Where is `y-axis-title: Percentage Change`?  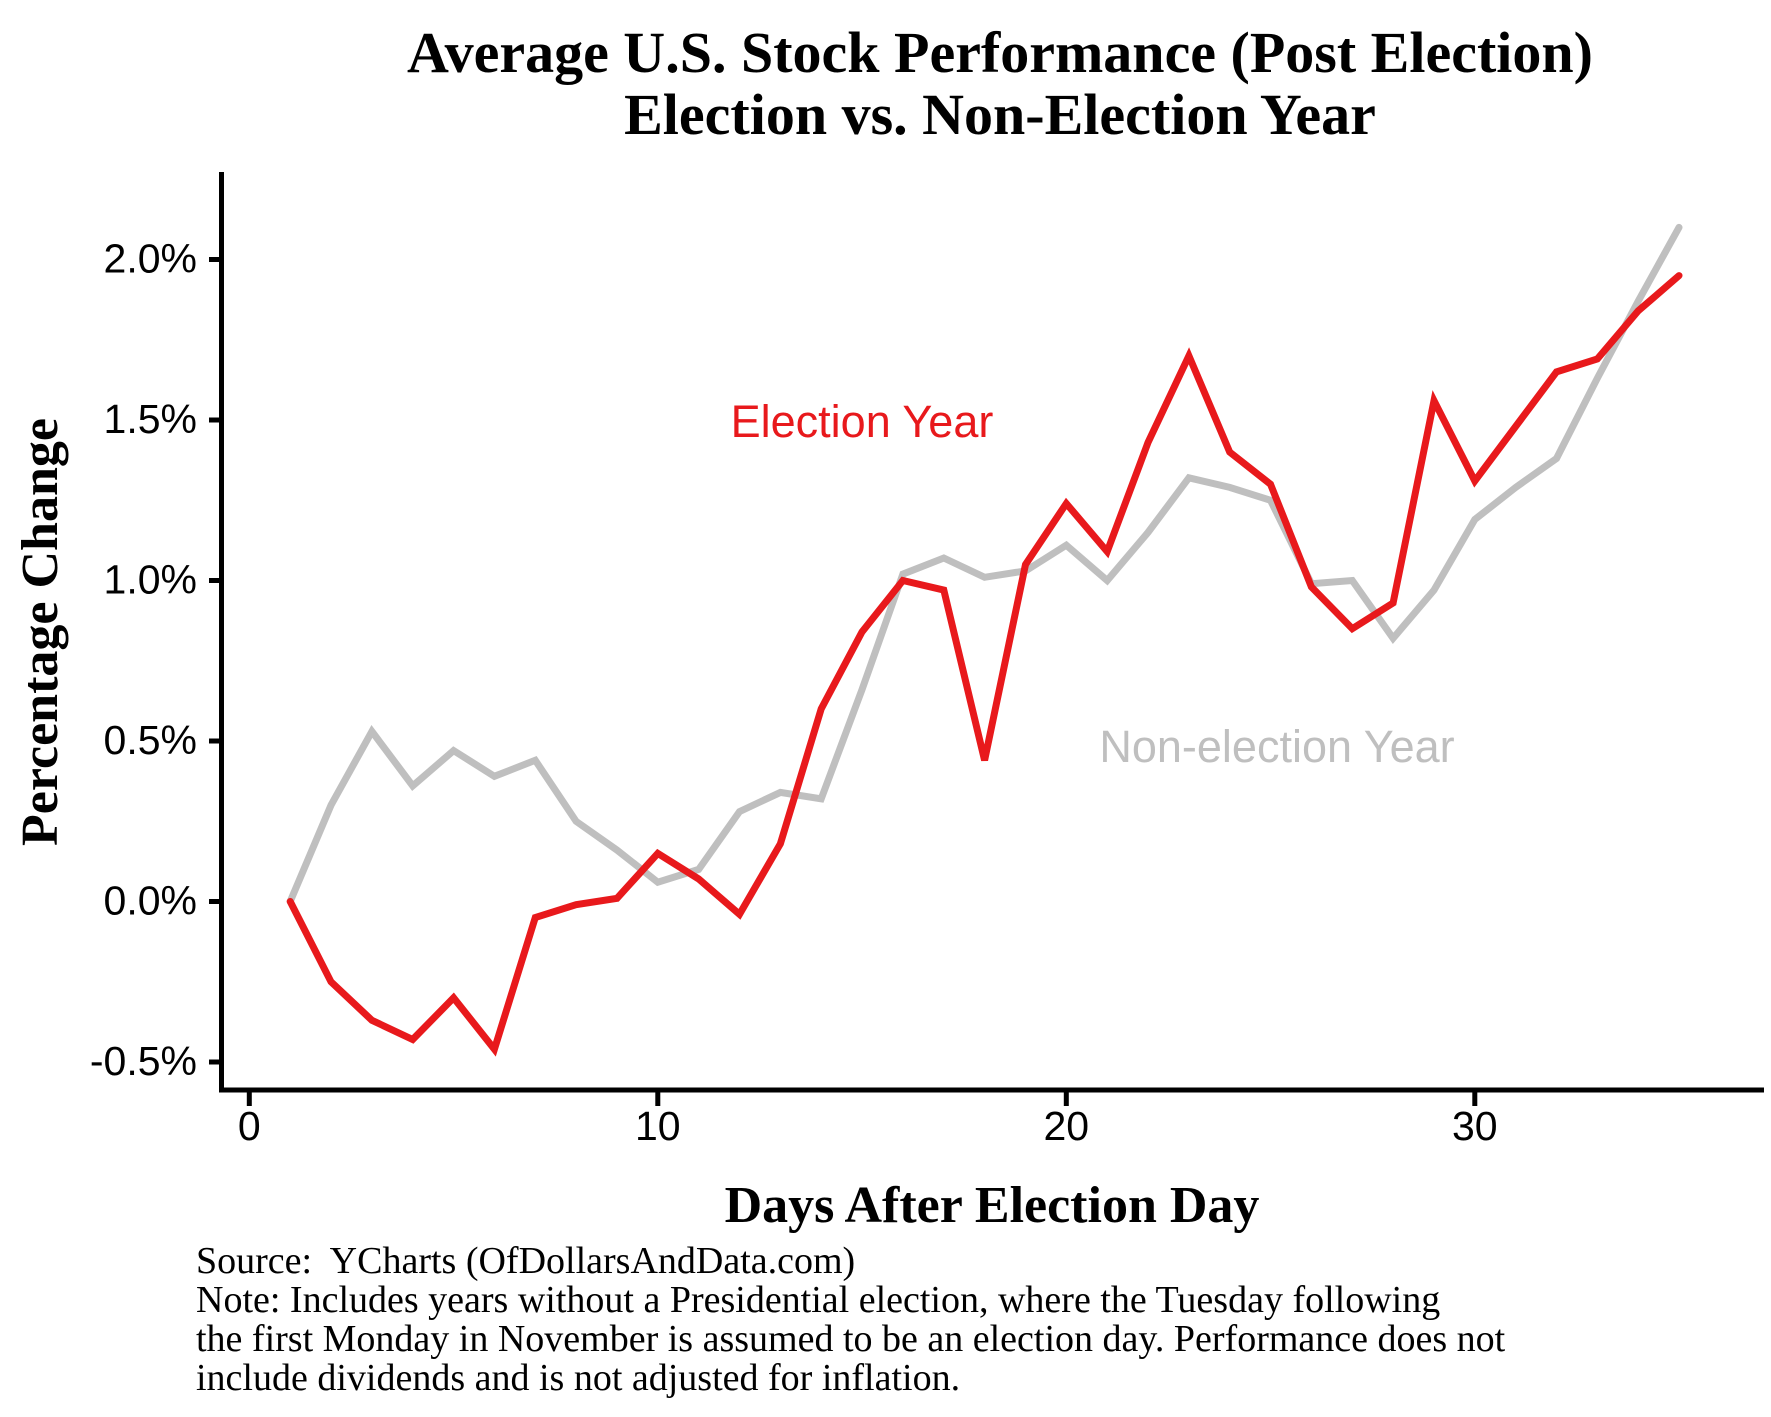 y-axis-title: Percentage Change is located at coordinates (40, 632).